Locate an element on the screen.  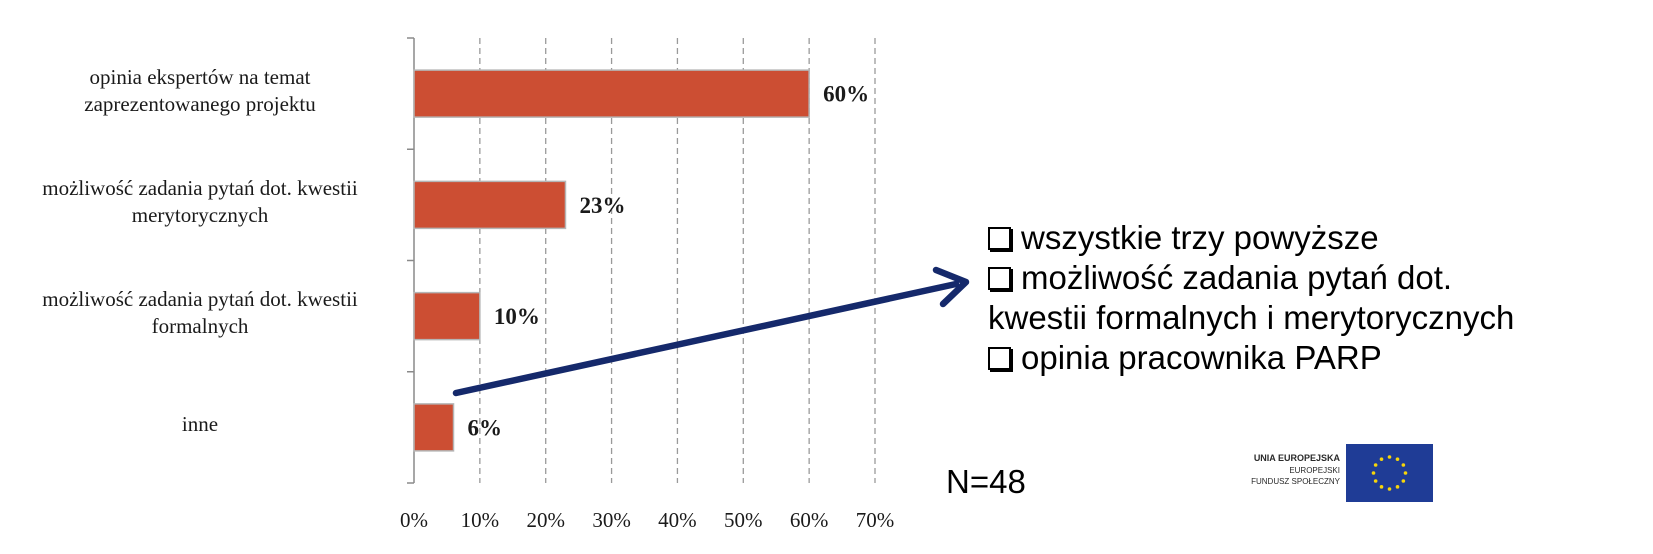
data-label: 23% is located at coordinates (602, 205).